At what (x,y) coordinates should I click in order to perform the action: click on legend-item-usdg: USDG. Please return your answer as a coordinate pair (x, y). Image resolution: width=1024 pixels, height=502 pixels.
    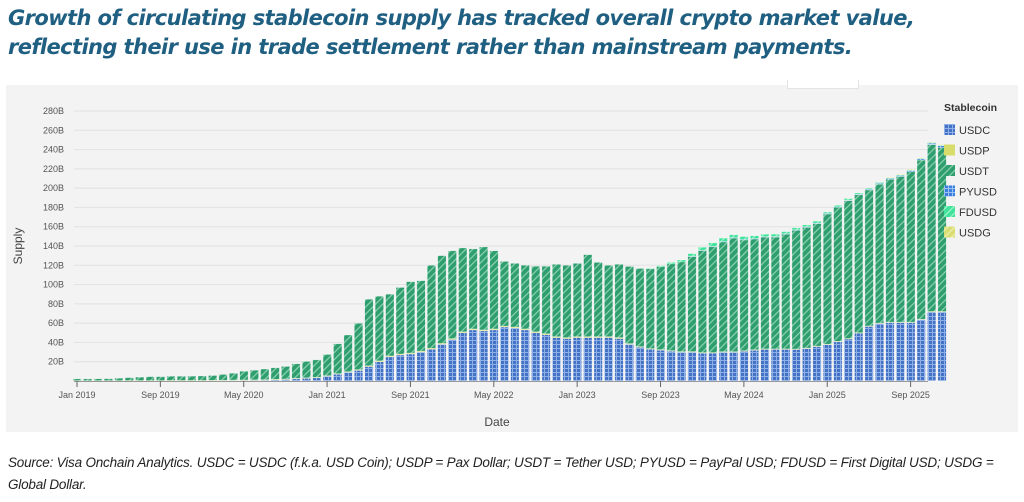
    Looking at the image, I should click on (967, 233).